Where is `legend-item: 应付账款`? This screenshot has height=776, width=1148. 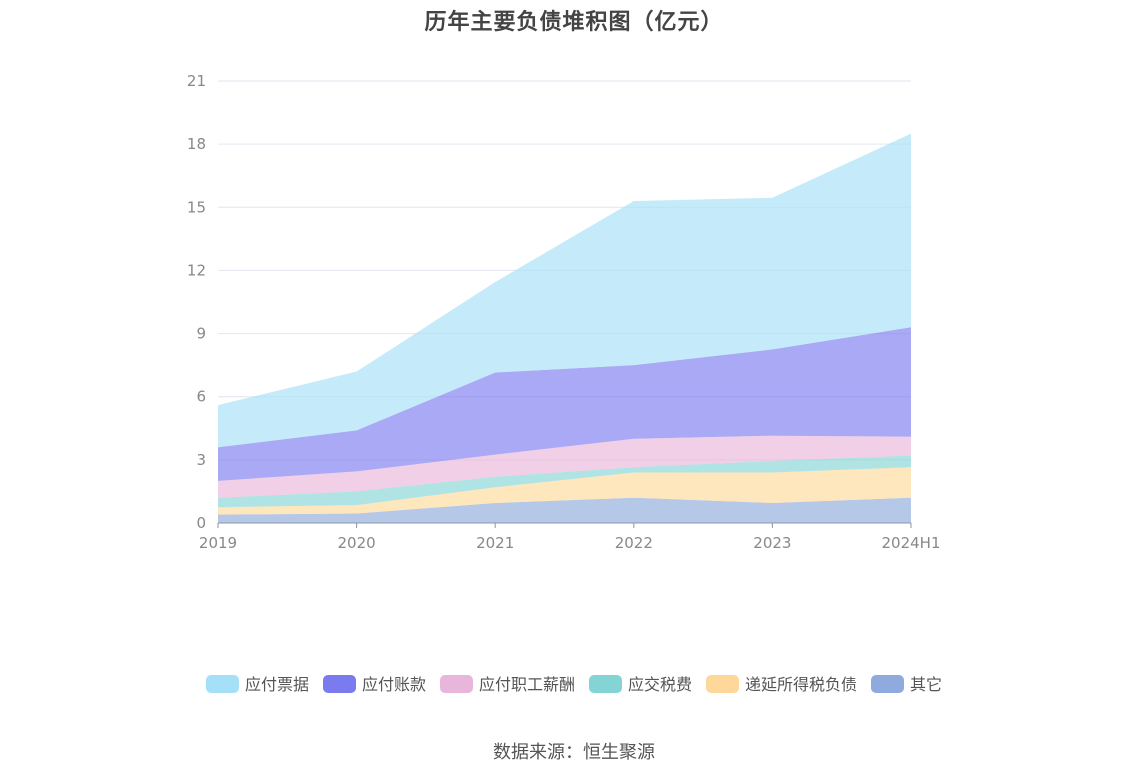 legend-item: 应付账款 is located at coordinates (374, 684).